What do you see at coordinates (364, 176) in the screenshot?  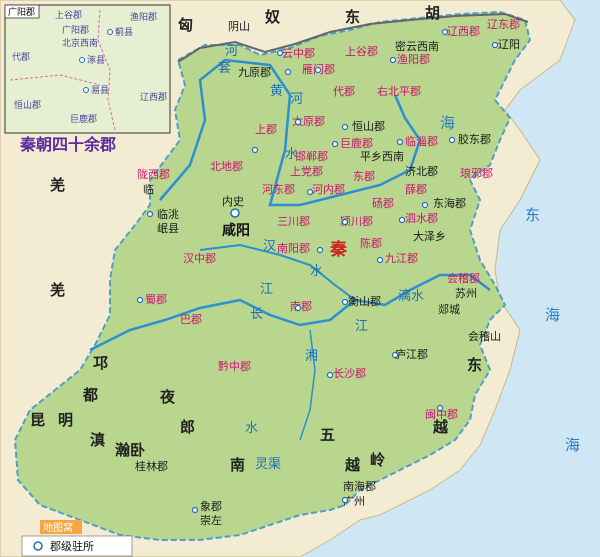 I see `commandery: 东郡` at bounding box center [364, 176].